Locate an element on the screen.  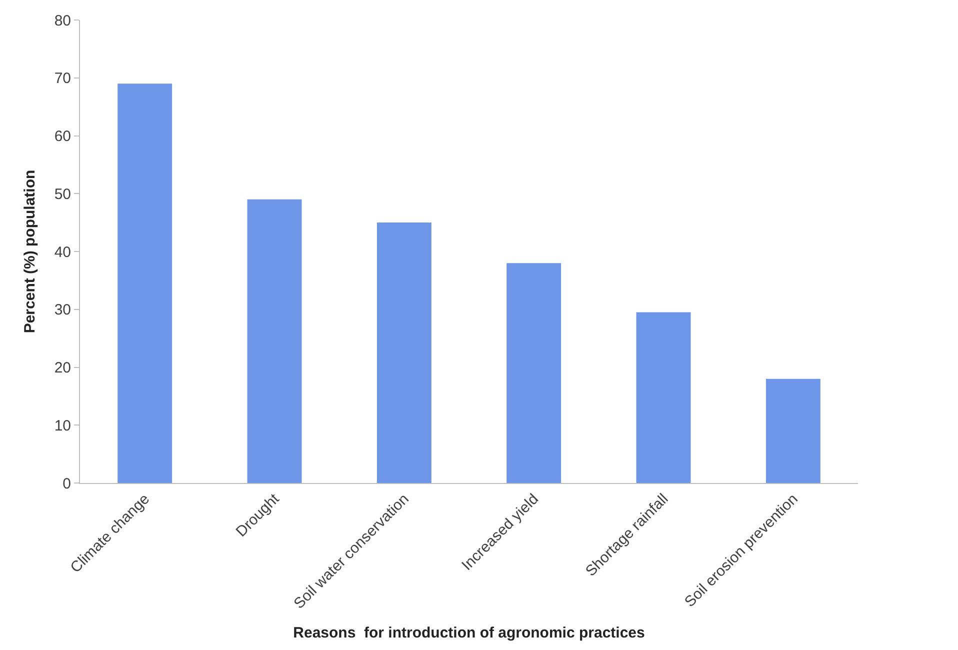
y-tick-label: 50 is located at coordinates (62, 194).